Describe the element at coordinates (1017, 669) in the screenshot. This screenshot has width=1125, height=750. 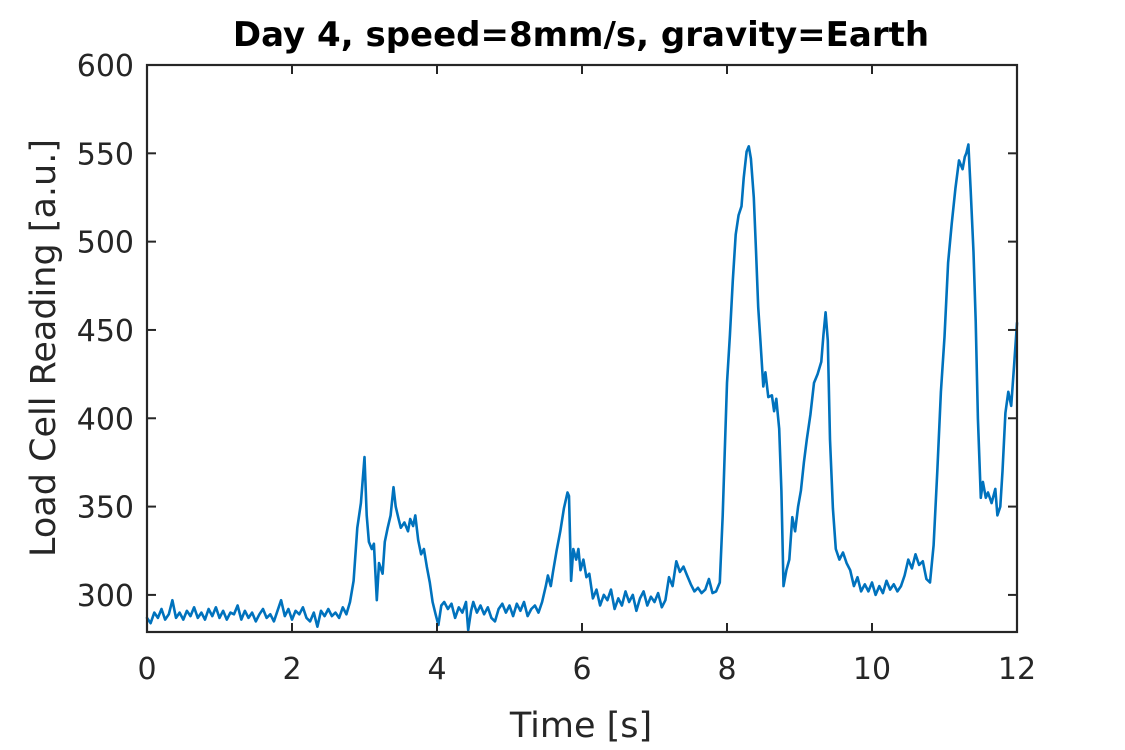
I see `x-tick-label: 12` at that location.